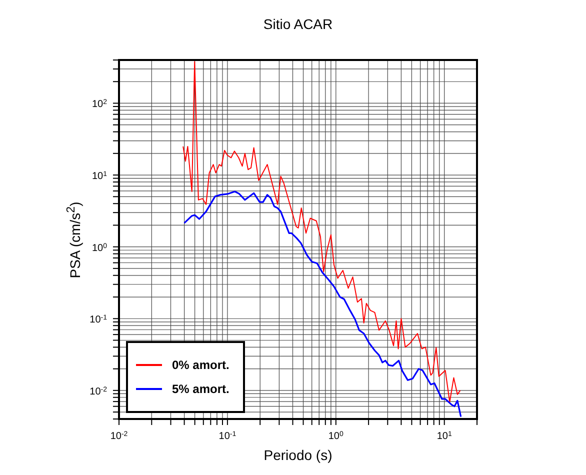 Image resolution: width=586 pixels, height=475 pixels. Describe the element at coordinates (444, 436) in the screenshot. I see `x-tick-label: 10$^{1}$` at that location.